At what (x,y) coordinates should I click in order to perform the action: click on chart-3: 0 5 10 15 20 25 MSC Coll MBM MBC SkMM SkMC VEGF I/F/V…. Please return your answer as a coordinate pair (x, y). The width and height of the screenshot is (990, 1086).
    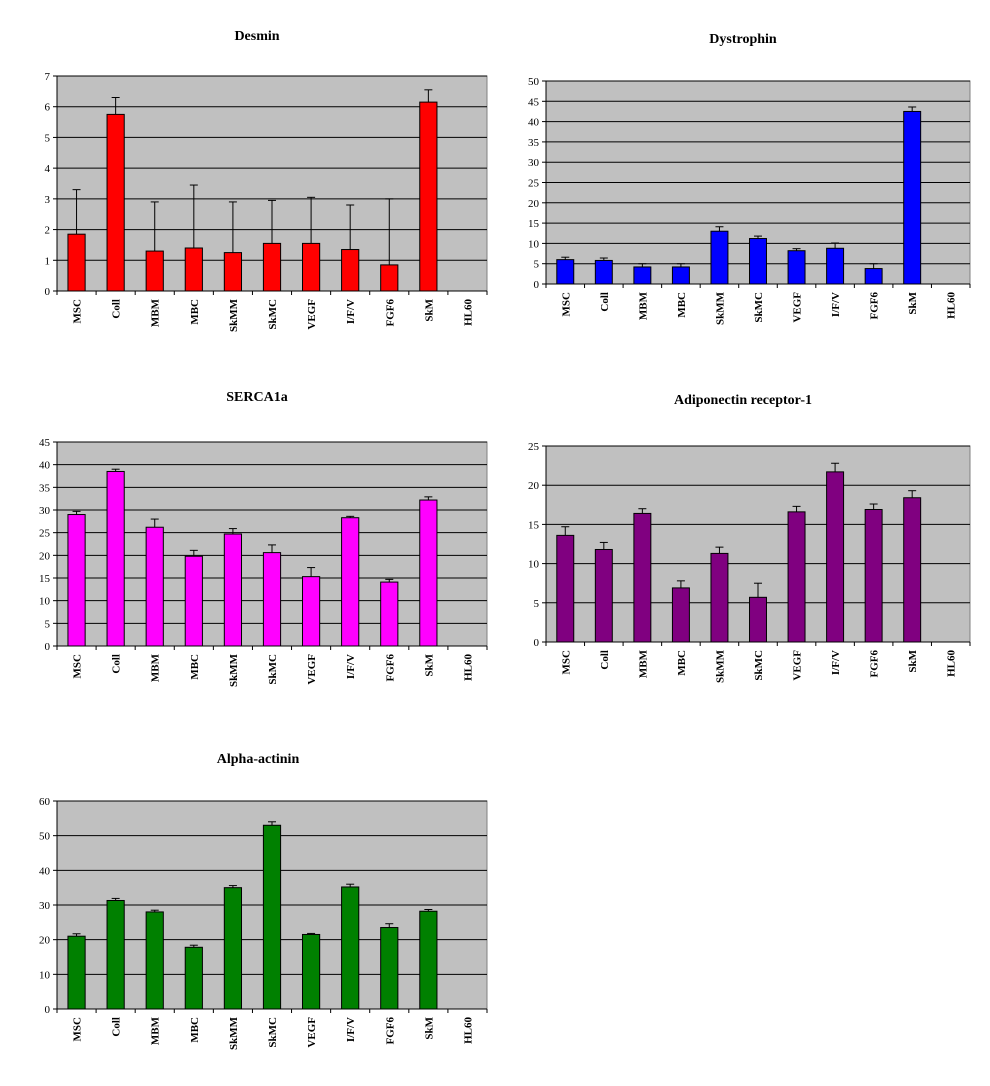
    Looking at the image, I should click on (749, 538).